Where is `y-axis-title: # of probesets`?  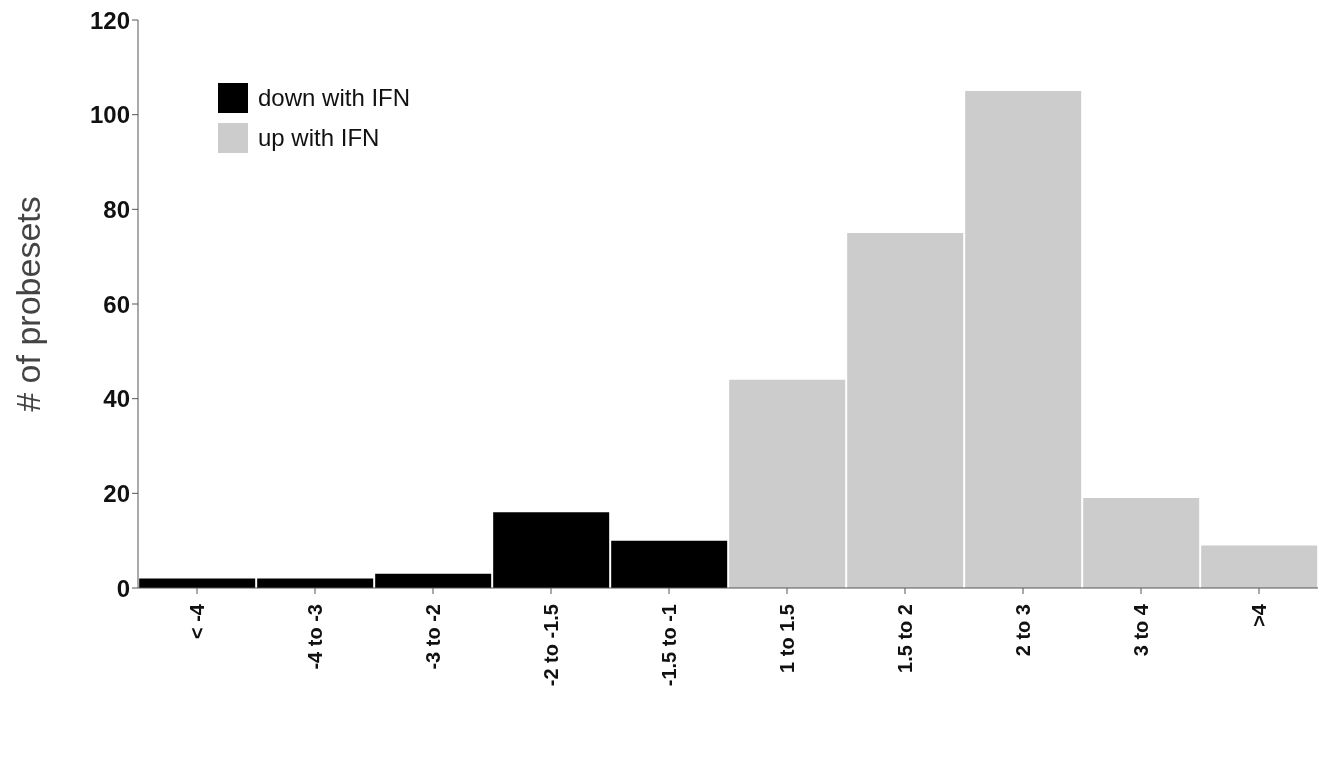
y-axis-title: # of probesets is located at coordinates (28, 304).